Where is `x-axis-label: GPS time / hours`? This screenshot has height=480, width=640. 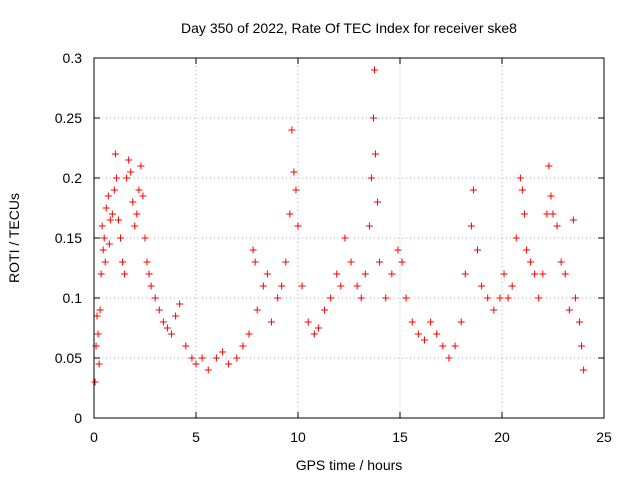
x-axis-label: GPS time / hours is located at coordinates (349, 465).